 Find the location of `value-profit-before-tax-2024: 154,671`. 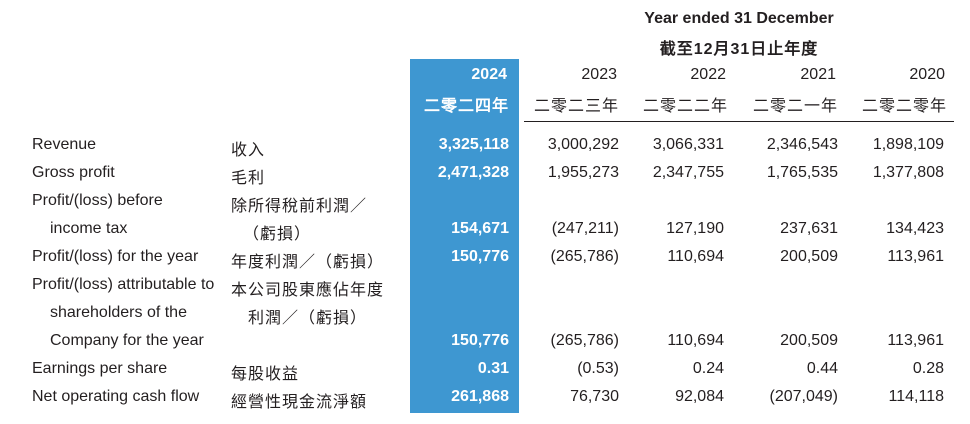

value-profit-before-tax-2024: 154,671 is located at coordinates (480, 228).